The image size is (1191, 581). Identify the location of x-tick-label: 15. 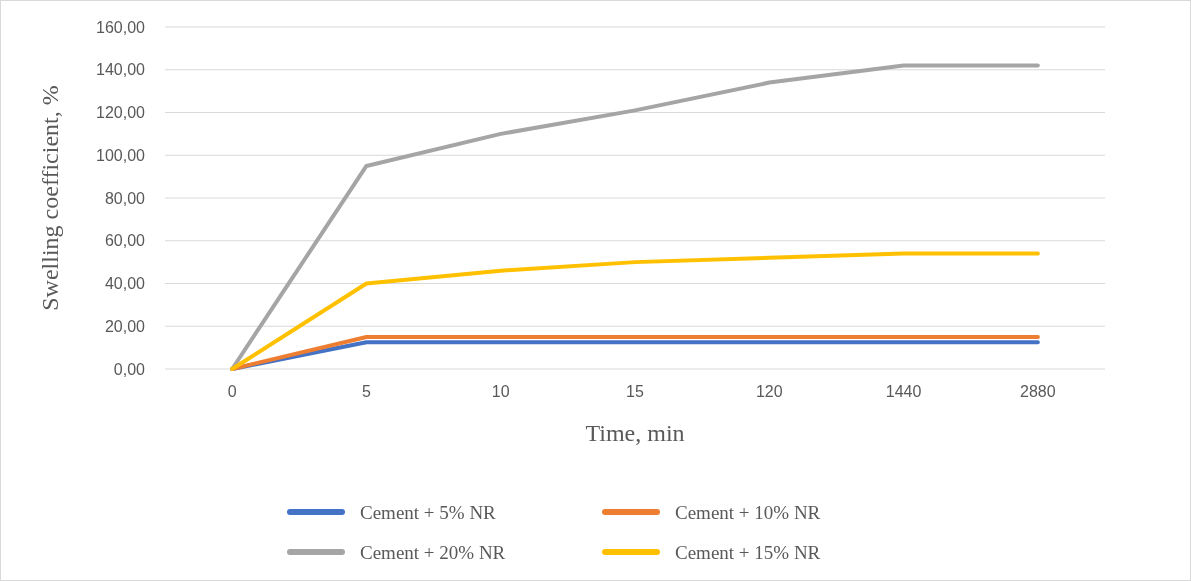
(635, 391).